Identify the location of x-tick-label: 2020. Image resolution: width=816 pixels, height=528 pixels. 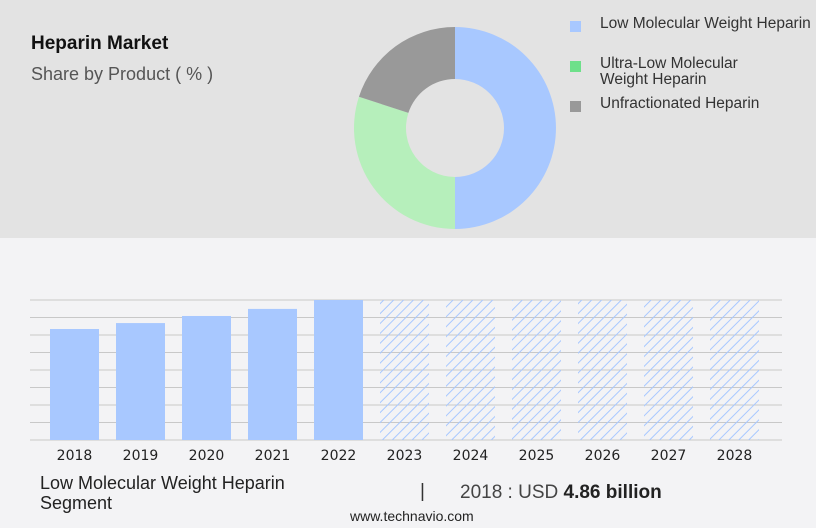
(207, 456).